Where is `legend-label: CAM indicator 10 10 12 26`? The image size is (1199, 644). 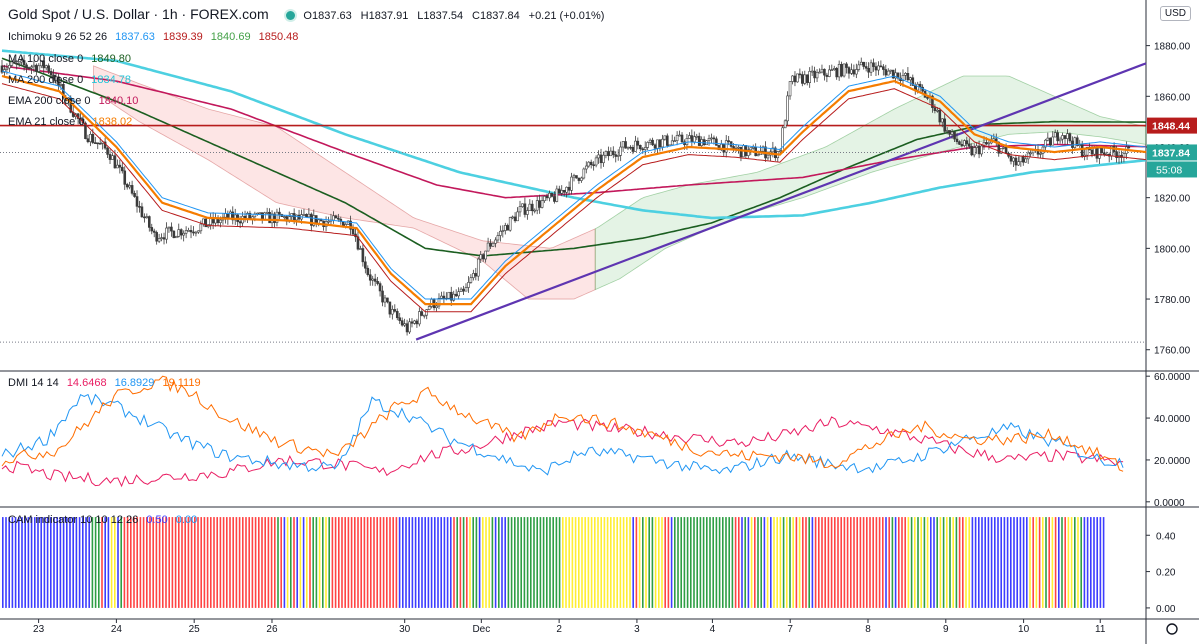
legend-label: CAM indicator 10 10 12 26 is located at coordinates (73, 520).